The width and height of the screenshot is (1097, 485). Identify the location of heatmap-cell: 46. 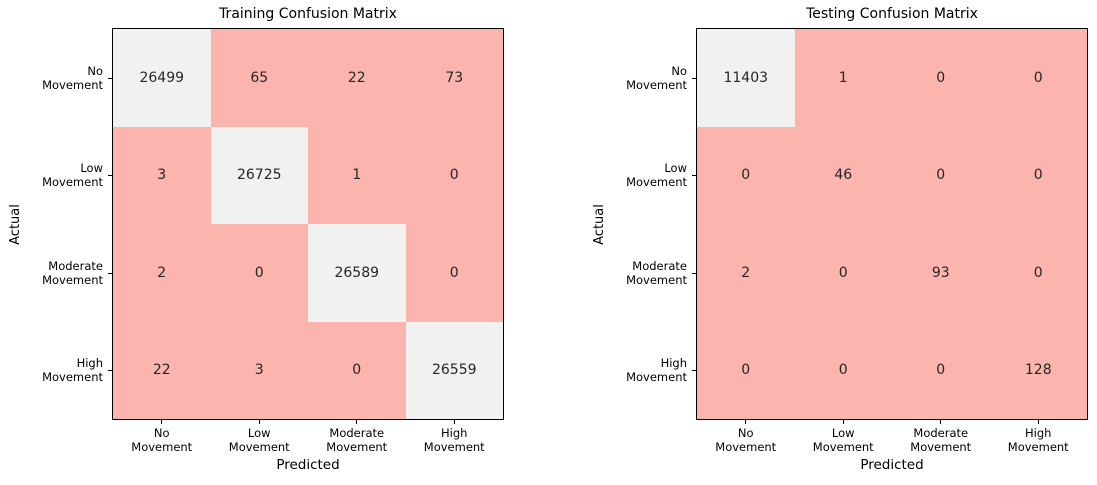
(843, 175).